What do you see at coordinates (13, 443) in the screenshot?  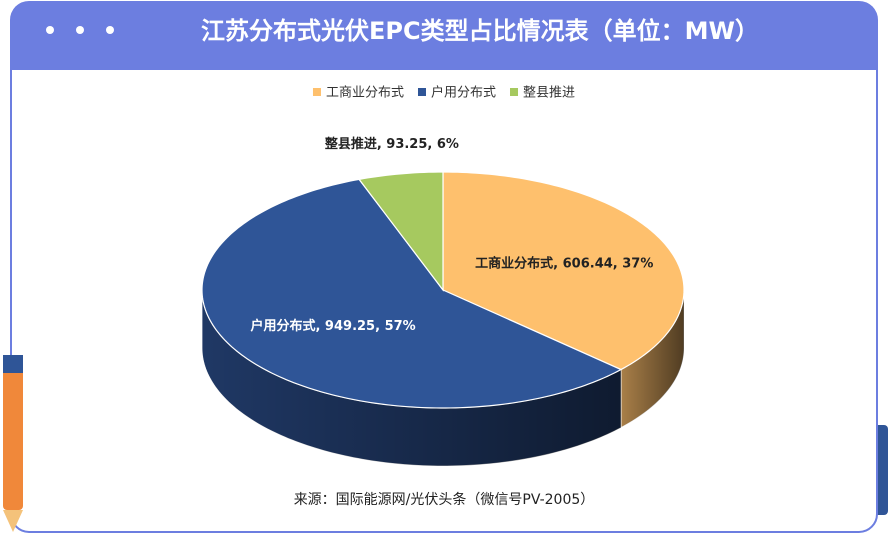 I see `pencil` at bounding box center [13, 443].